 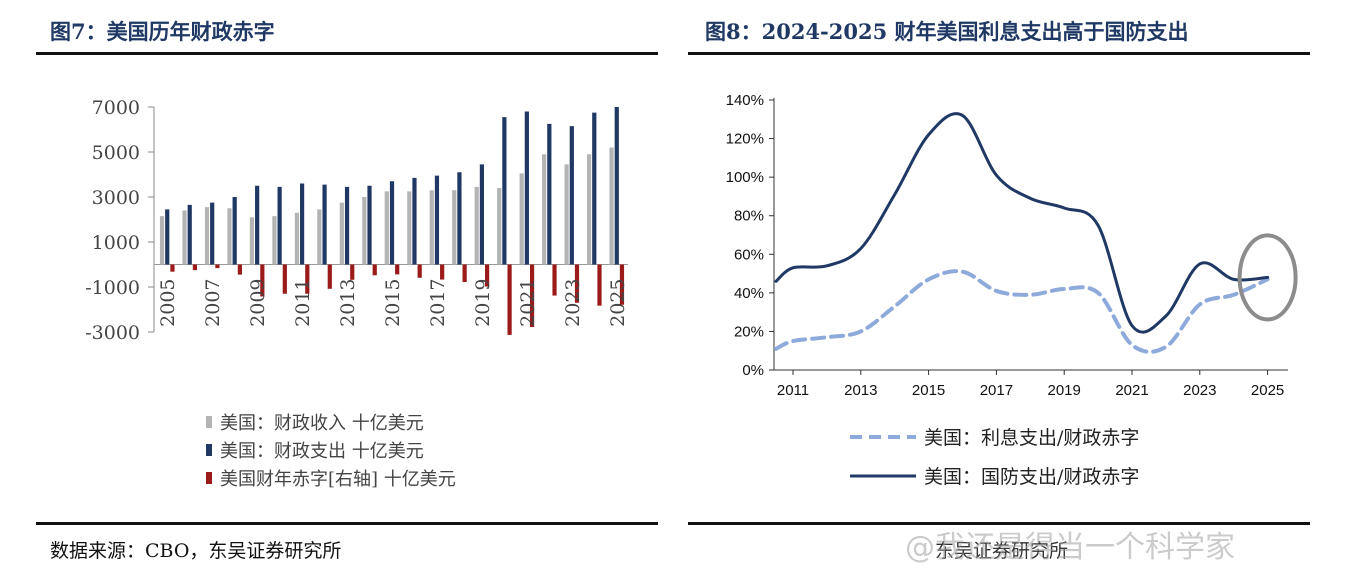 What do you see at coordinates (745, 139) in the screenshot?
I see `line-y-tick-label: 120%` at bounding box center [745, 139].